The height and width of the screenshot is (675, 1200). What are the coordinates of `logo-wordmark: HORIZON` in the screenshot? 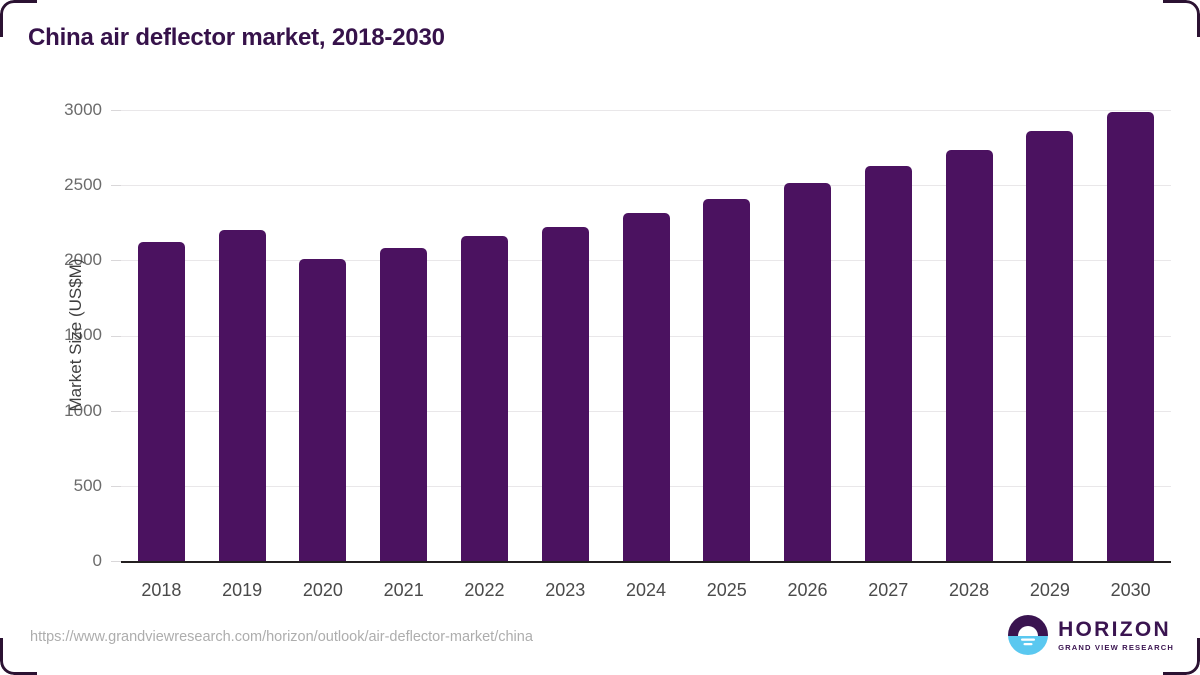 It's located at (1114, 629).